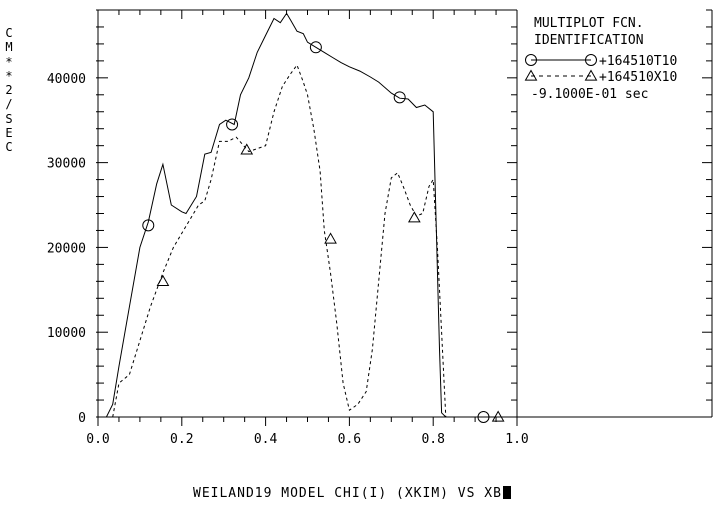 The height and width of the screenshot is (507, 719). Describe the element at coordinates (347, 493) in the screenshot. I see `chart-title-text: WEILAND19 MODEL CHI(I) (XKIM) VS XB` at that location.